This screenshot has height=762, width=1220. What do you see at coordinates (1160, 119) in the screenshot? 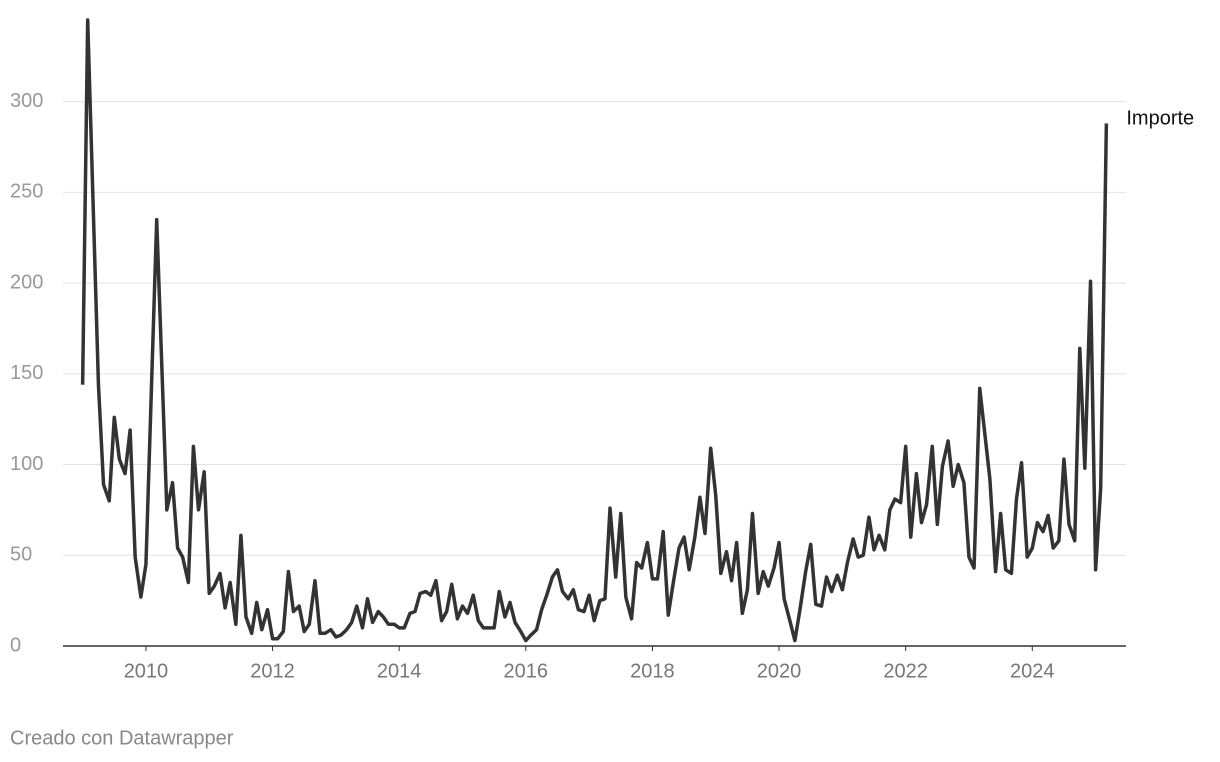
I see `series-label: Importe` at bounding box center [1160, 119].